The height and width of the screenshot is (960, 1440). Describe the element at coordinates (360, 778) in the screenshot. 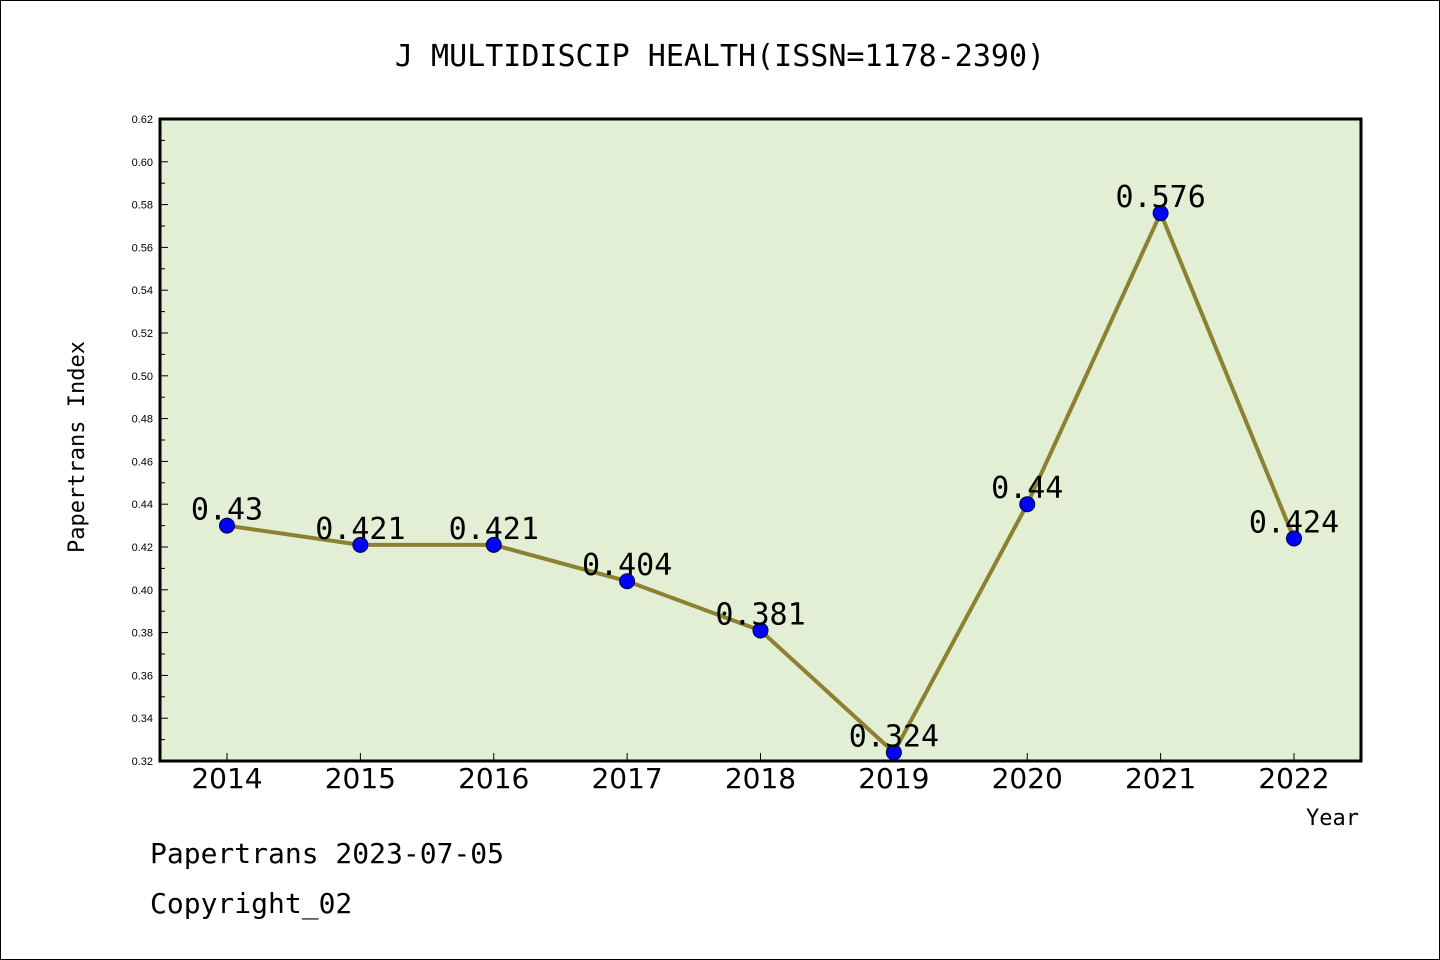

I see `x-tick-label: 2015` at that location.